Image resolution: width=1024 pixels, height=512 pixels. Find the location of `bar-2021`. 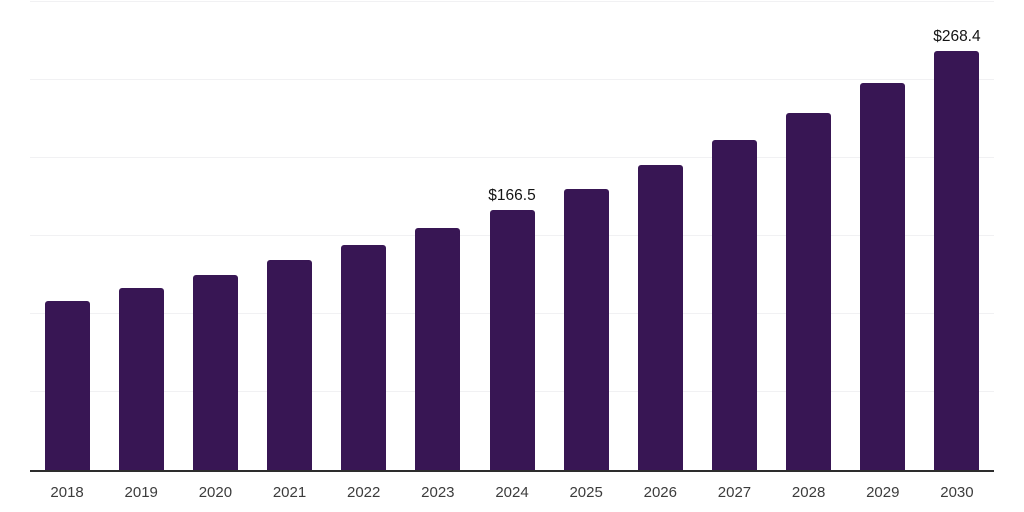

bar-2021 is located at coordinates (290, 365).